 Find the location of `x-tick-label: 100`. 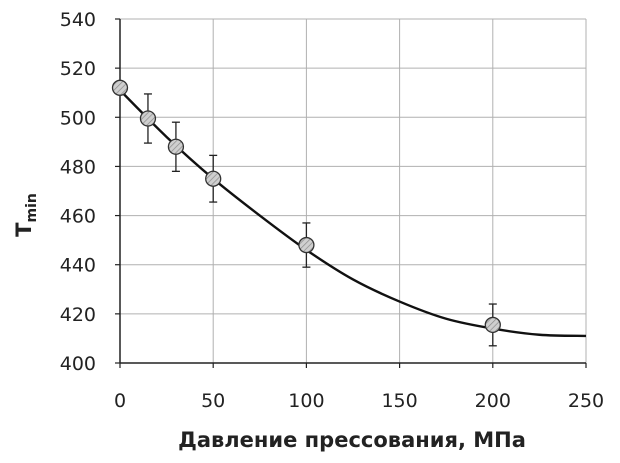

x-tick-label: 100 is located at coordinates (306, 401).